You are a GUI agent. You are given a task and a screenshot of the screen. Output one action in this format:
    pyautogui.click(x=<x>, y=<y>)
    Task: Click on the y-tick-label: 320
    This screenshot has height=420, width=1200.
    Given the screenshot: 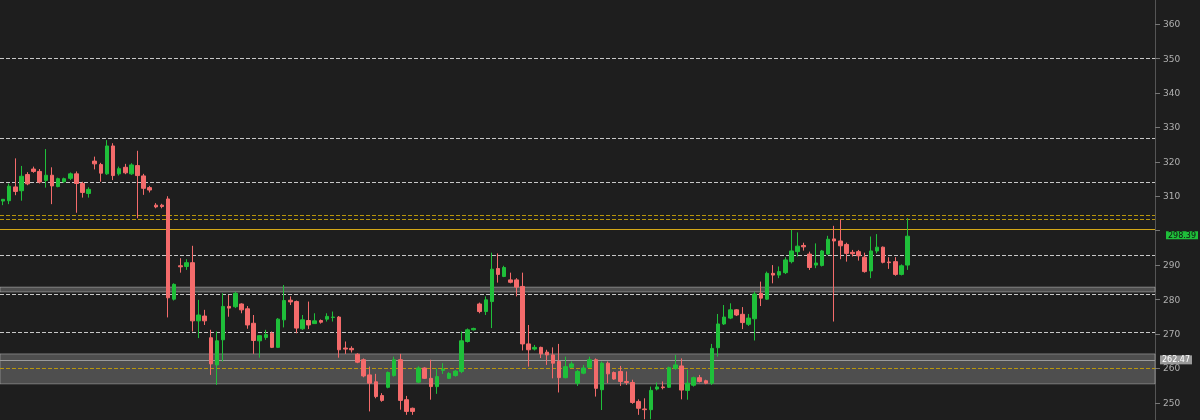 What is the action you would take?
    pyautogui.click(x=1172, y=161)
    